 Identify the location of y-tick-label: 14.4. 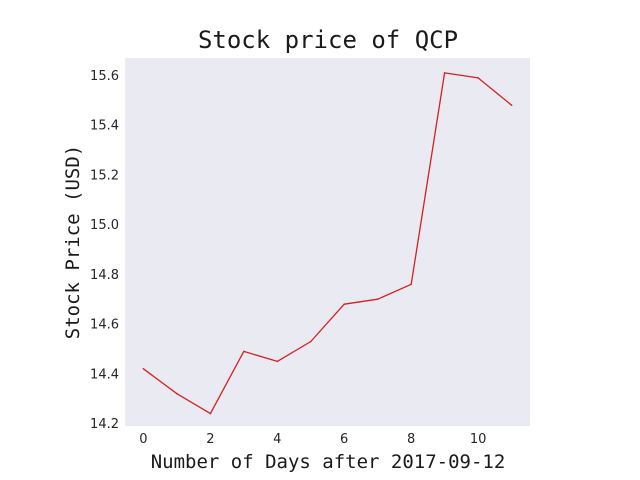
(104, 374).